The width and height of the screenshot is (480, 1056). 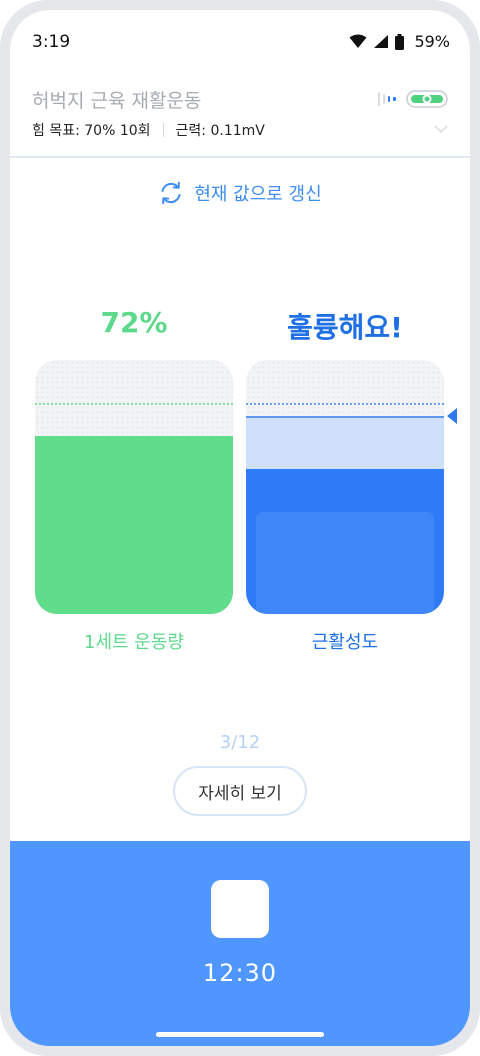 I want to click on chevron-down-icon, so click(x=441, y=129).